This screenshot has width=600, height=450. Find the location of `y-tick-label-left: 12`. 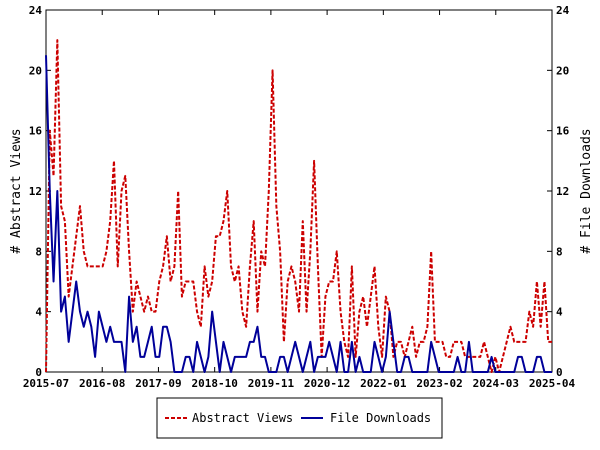

y-tick-label-left: 12 is located at coordinates (35, 191).